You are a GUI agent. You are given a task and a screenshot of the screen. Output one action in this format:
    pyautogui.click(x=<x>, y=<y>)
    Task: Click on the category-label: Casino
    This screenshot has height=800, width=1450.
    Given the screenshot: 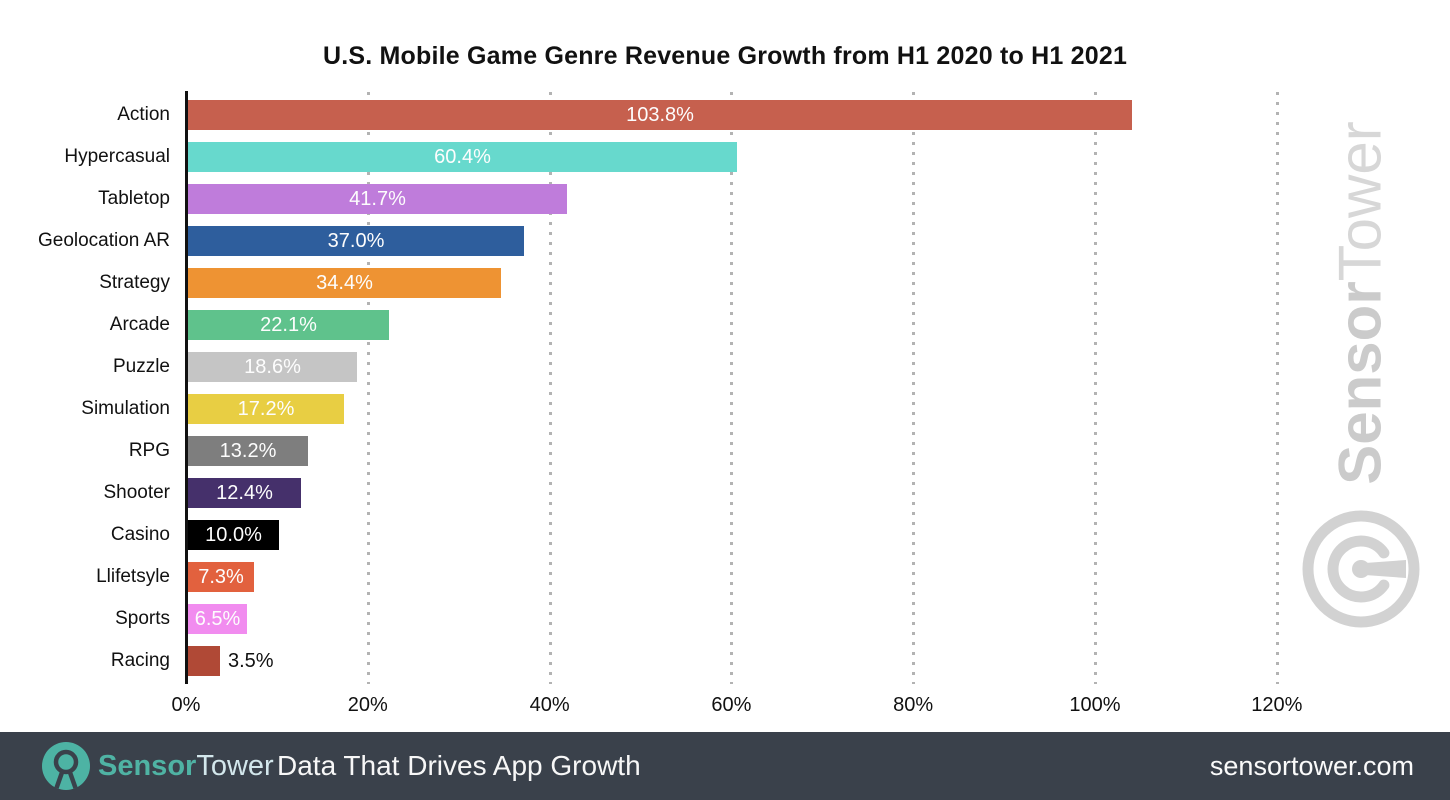 What is the action you would take?
    pyautogui.click(x=140, y=534)
    